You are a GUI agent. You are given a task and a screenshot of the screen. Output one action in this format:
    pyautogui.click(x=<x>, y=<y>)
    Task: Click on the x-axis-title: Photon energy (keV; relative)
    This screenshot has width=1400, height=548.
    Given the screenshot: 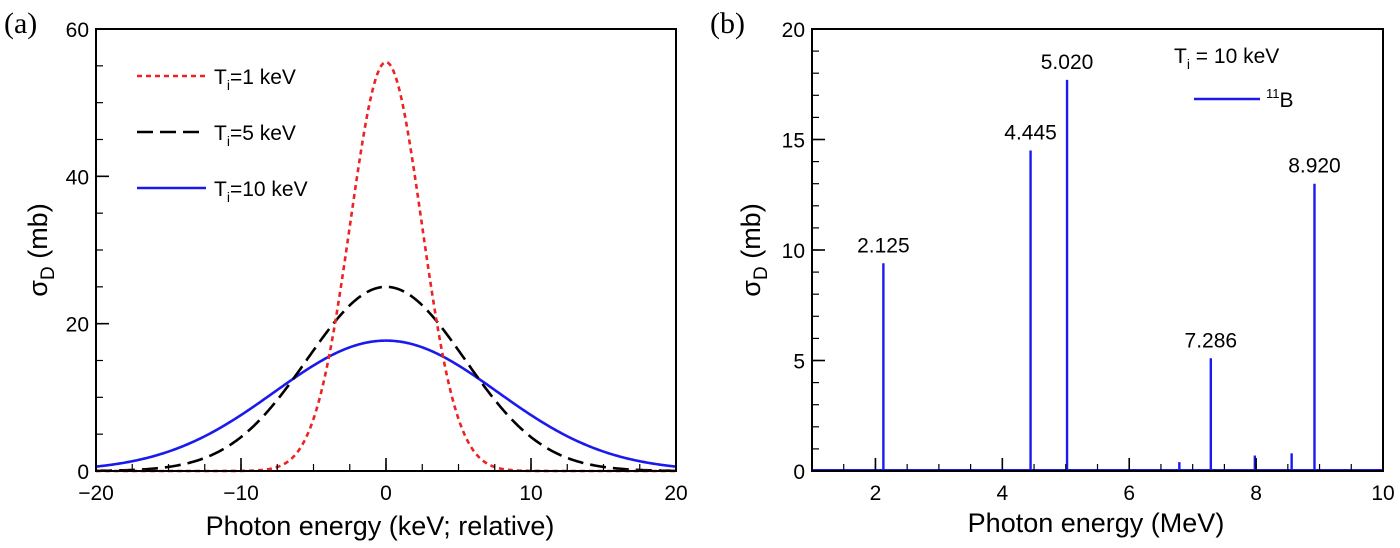 What is the action you would take?
    pyautogui.click(x=380, y=526)
    